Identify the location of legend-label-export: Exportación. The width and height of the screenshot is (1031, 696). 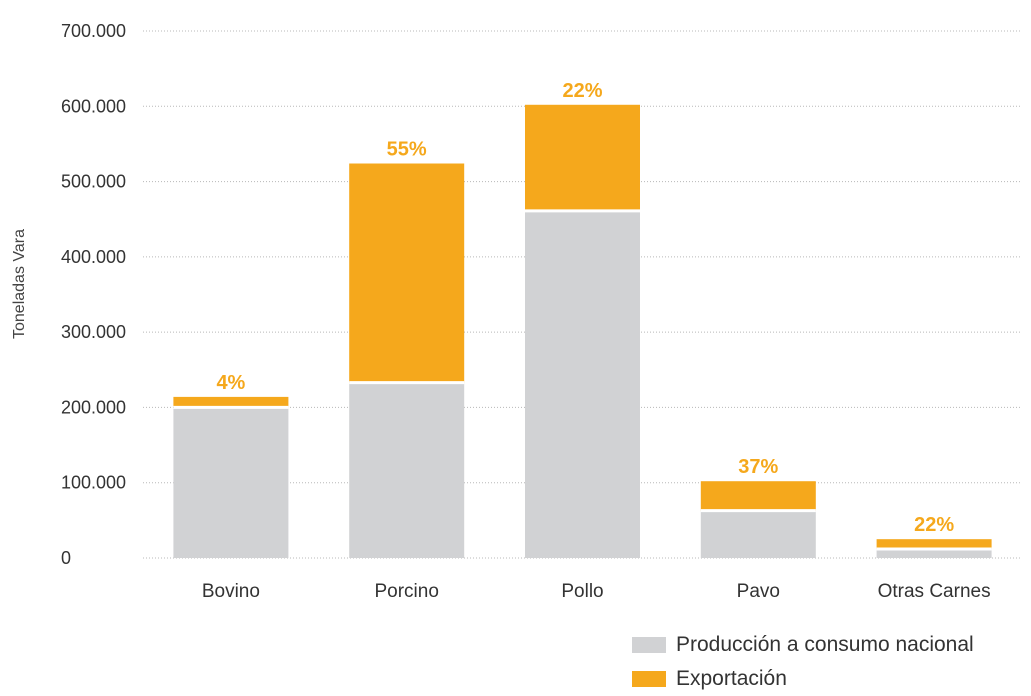
(731, 678).